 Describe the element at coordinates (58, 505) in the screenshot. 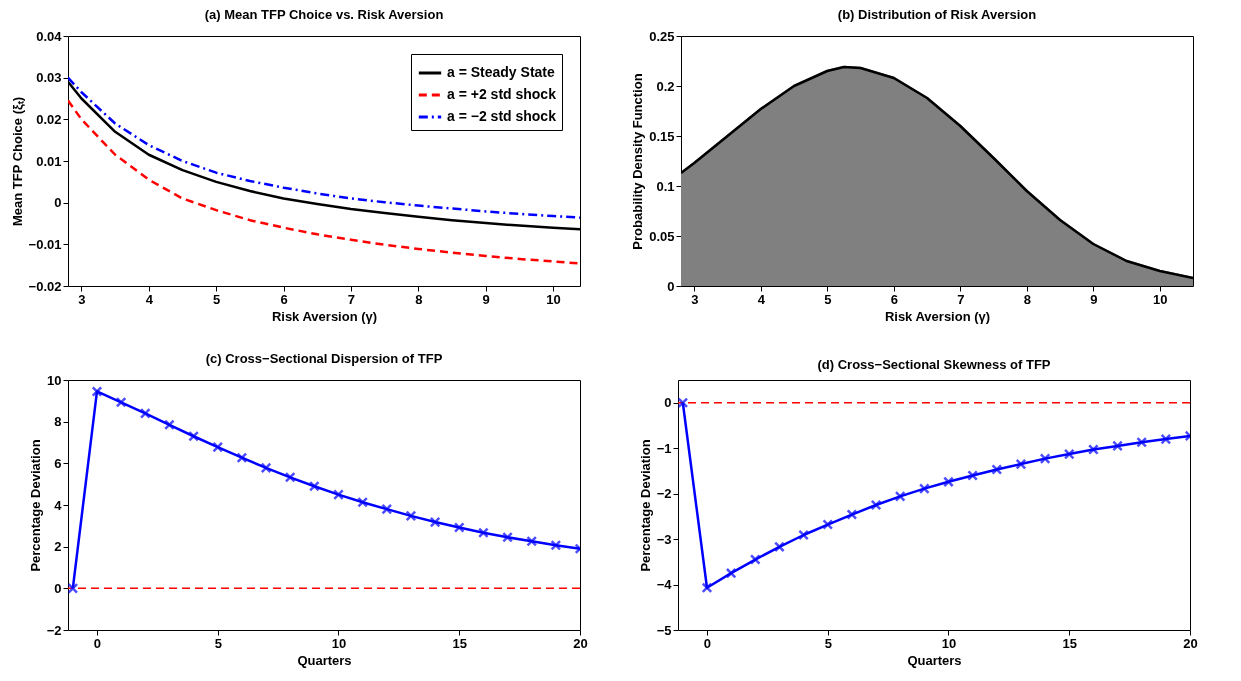

I see `y-tick-label: 4` at that location.